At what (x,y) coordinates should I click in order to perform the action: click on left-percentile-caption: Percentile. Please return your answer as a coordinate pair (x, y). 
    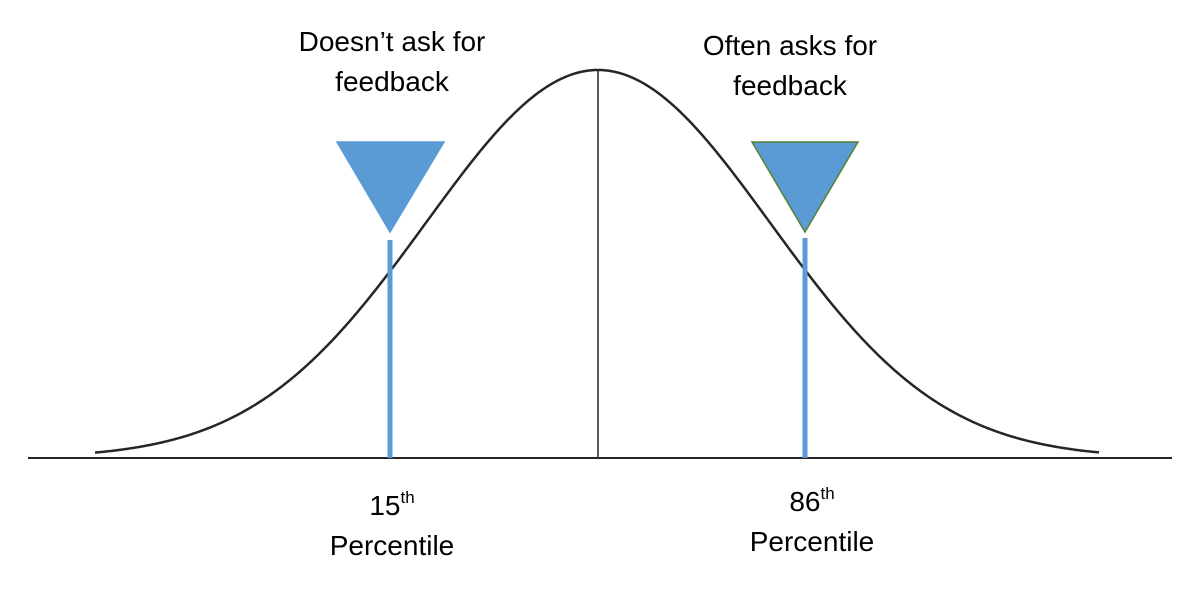
    Looking at the image, I should click on (392, 545).